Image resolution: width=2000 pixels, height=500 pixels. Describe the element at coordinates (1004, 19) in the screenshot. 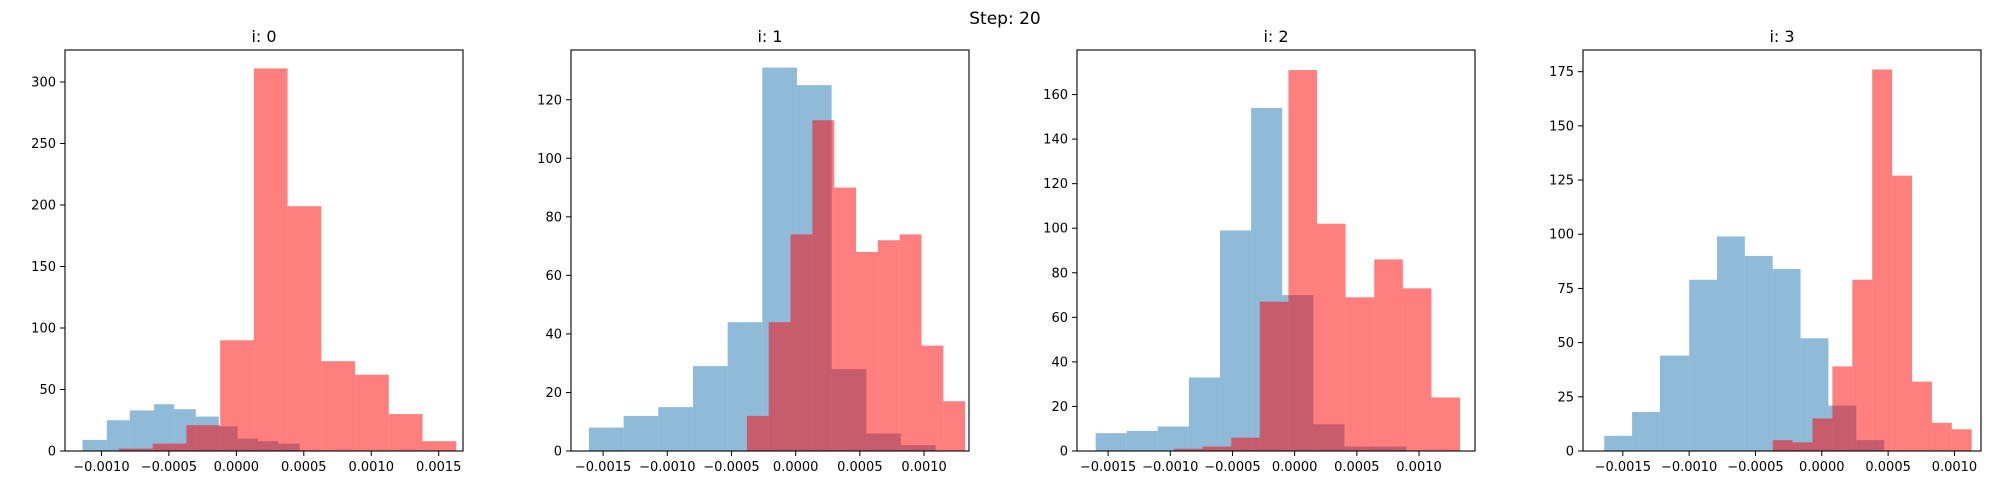

I see `figure-suptitle: Step: 20` at that location.